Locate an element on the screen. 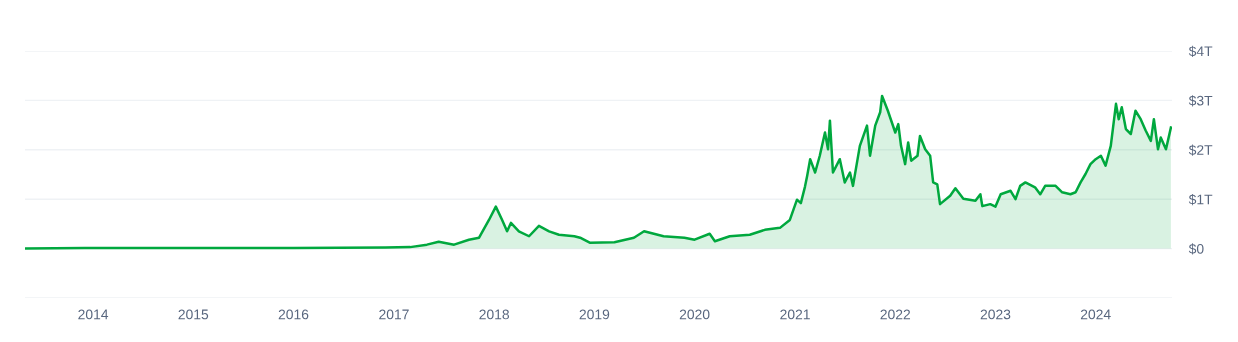 Image resolution: width=1238 pixels, height=342 pixels. x-tick-label: 2023 is located at coordinates (995, 314).